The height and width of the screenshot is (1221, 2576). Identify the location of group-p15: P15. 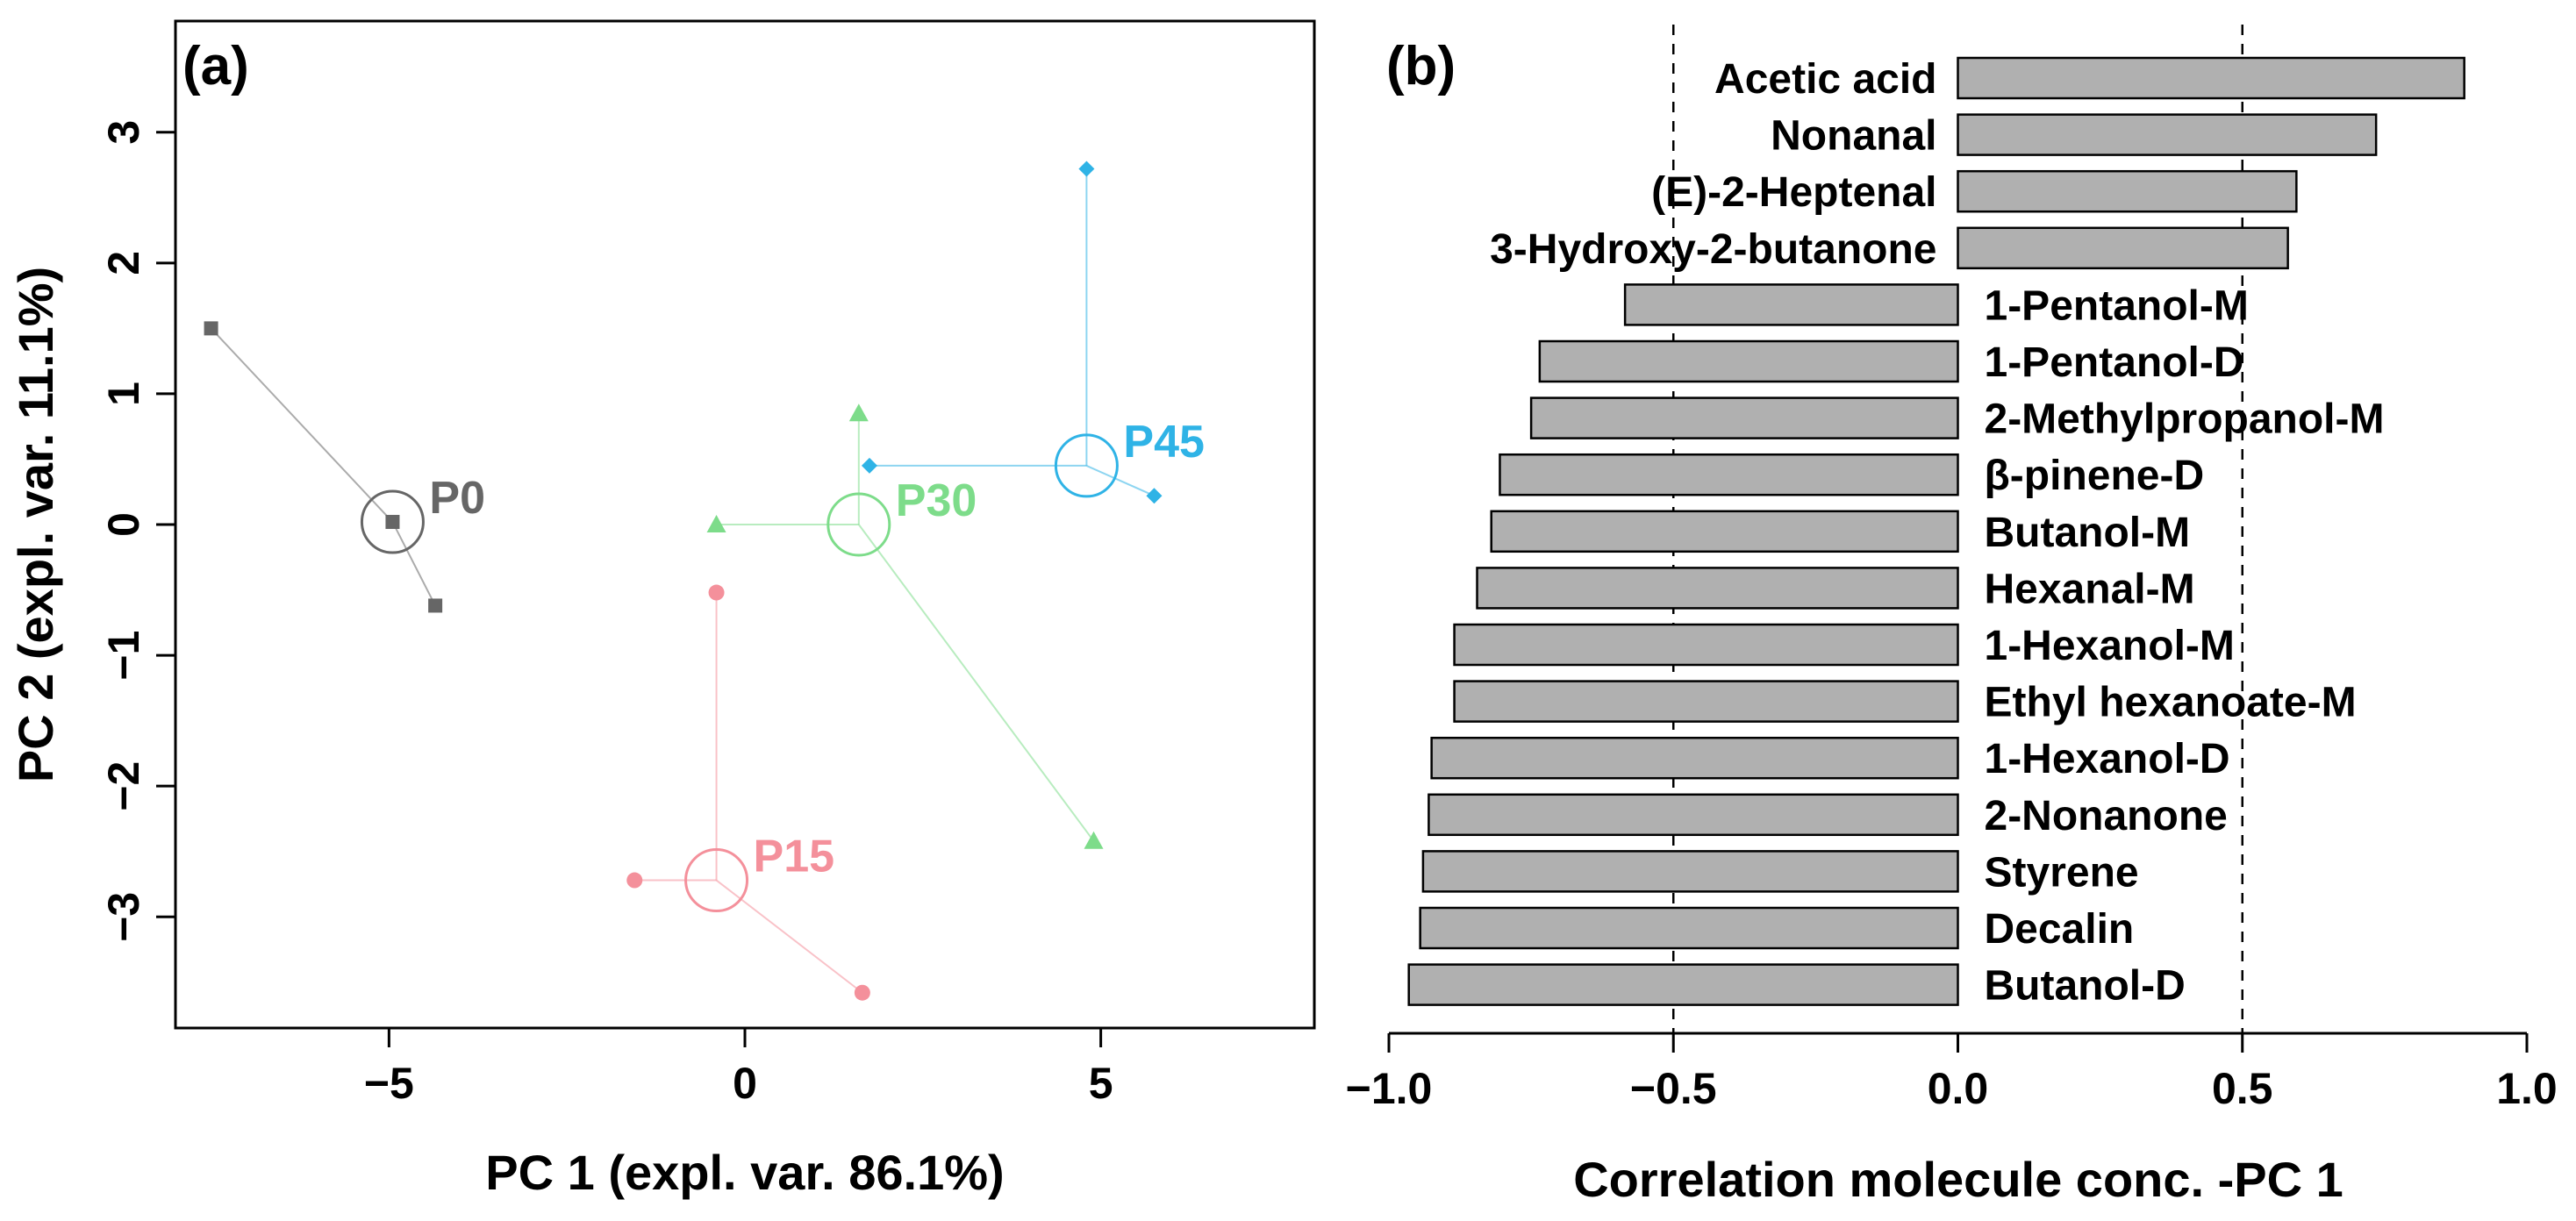
(748, 793).